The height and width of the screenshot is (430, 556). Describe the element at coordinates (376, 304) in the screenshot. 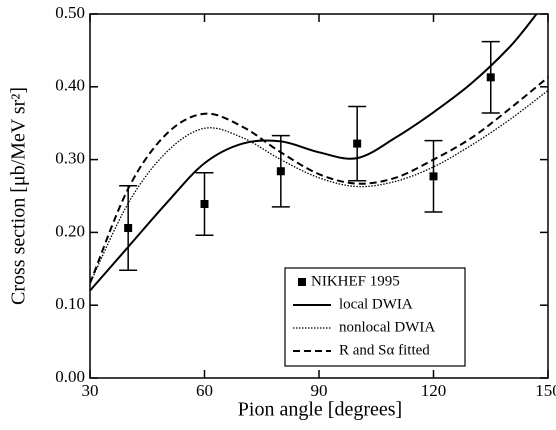

I see `legend-label: local DWIA` at that location.